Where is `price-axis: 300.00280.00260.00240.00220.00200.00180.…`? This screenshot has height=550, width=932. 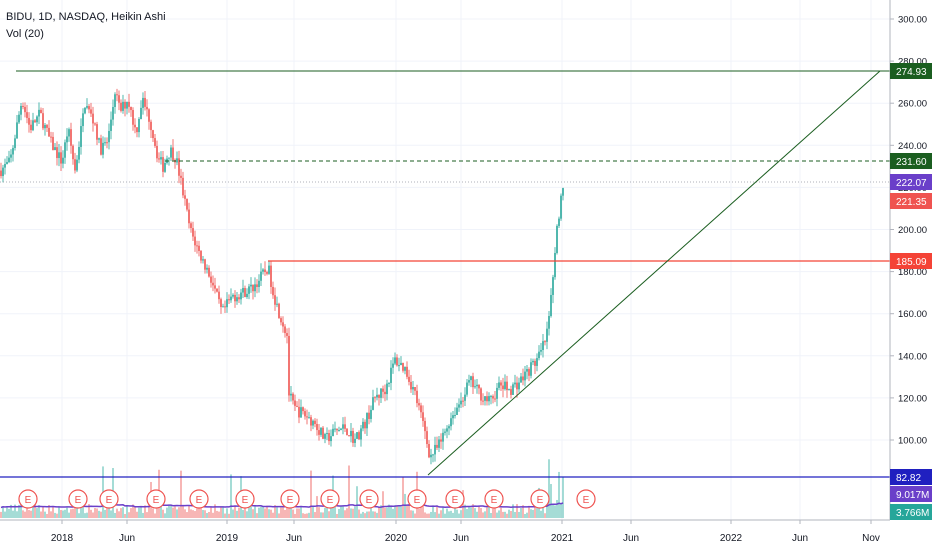 price-axis: 300.00280.00260.00240.00220.00200.00180.… is located at coordinates (910, 260).